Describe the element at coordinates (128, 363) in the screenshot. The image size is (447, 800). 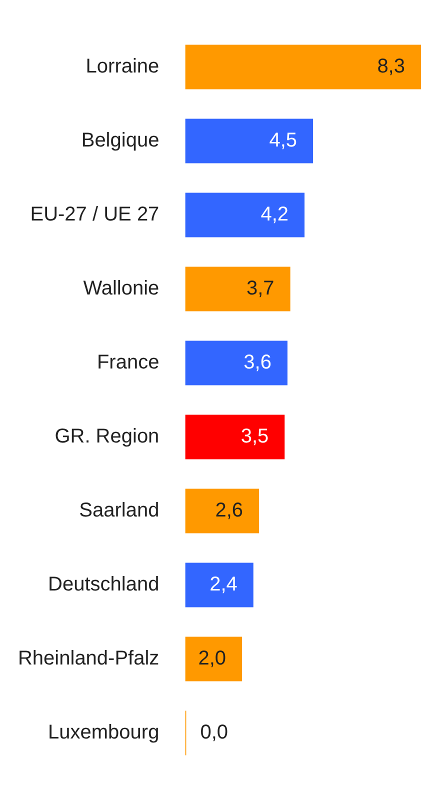
I see `y-tick-label: France` at that location.